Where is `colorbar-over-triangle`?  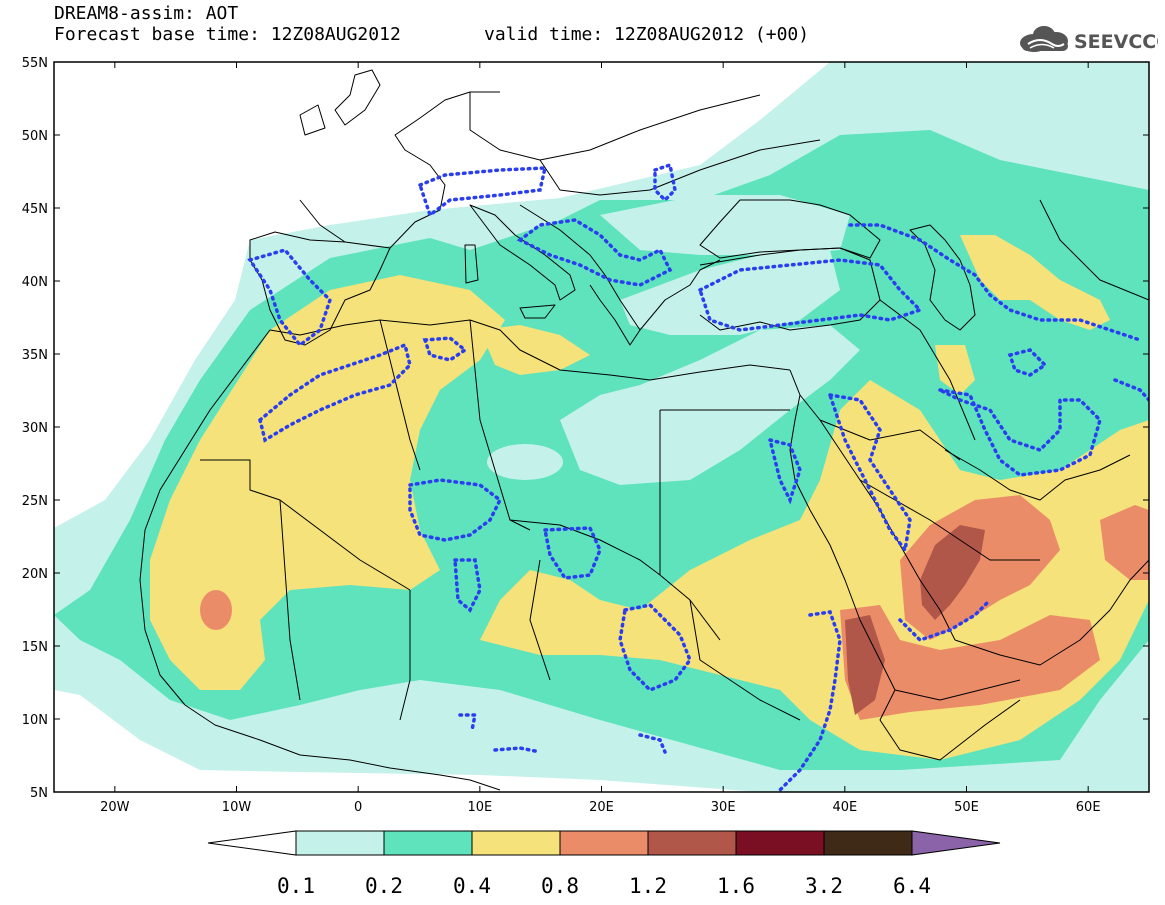 colorbar-over-triangle is located at coordinates (956, 843).